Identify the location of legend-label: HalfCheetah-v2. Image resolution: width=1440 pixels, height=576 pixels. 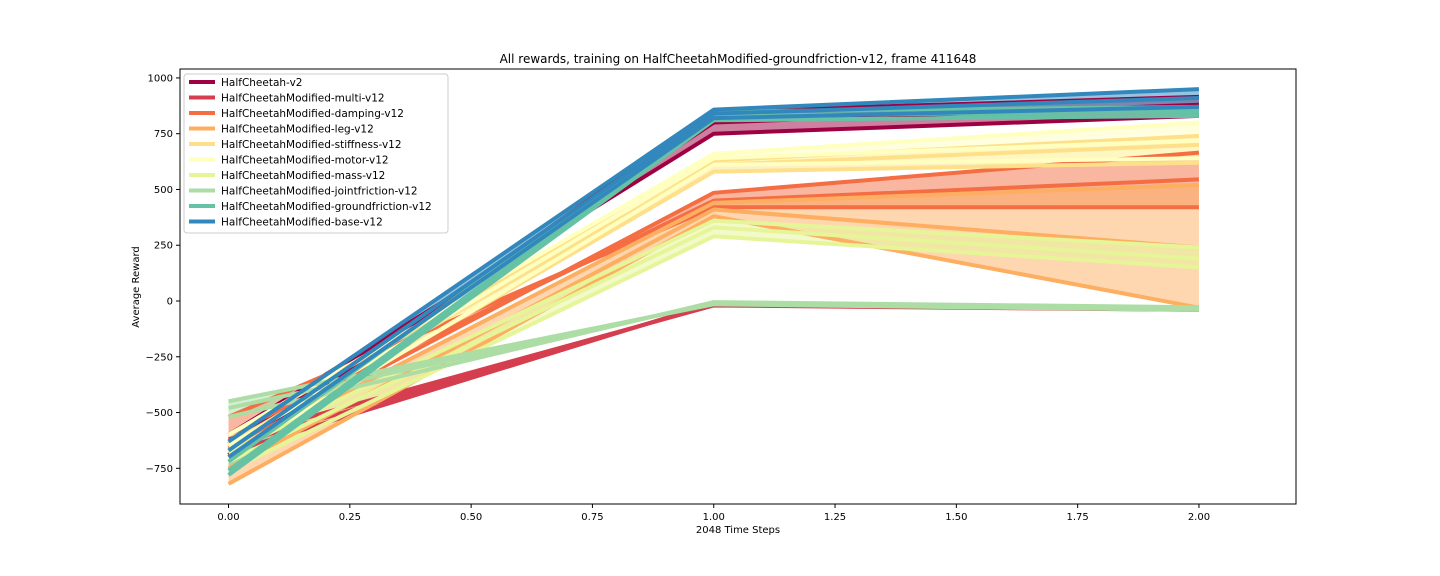
(261, 83).